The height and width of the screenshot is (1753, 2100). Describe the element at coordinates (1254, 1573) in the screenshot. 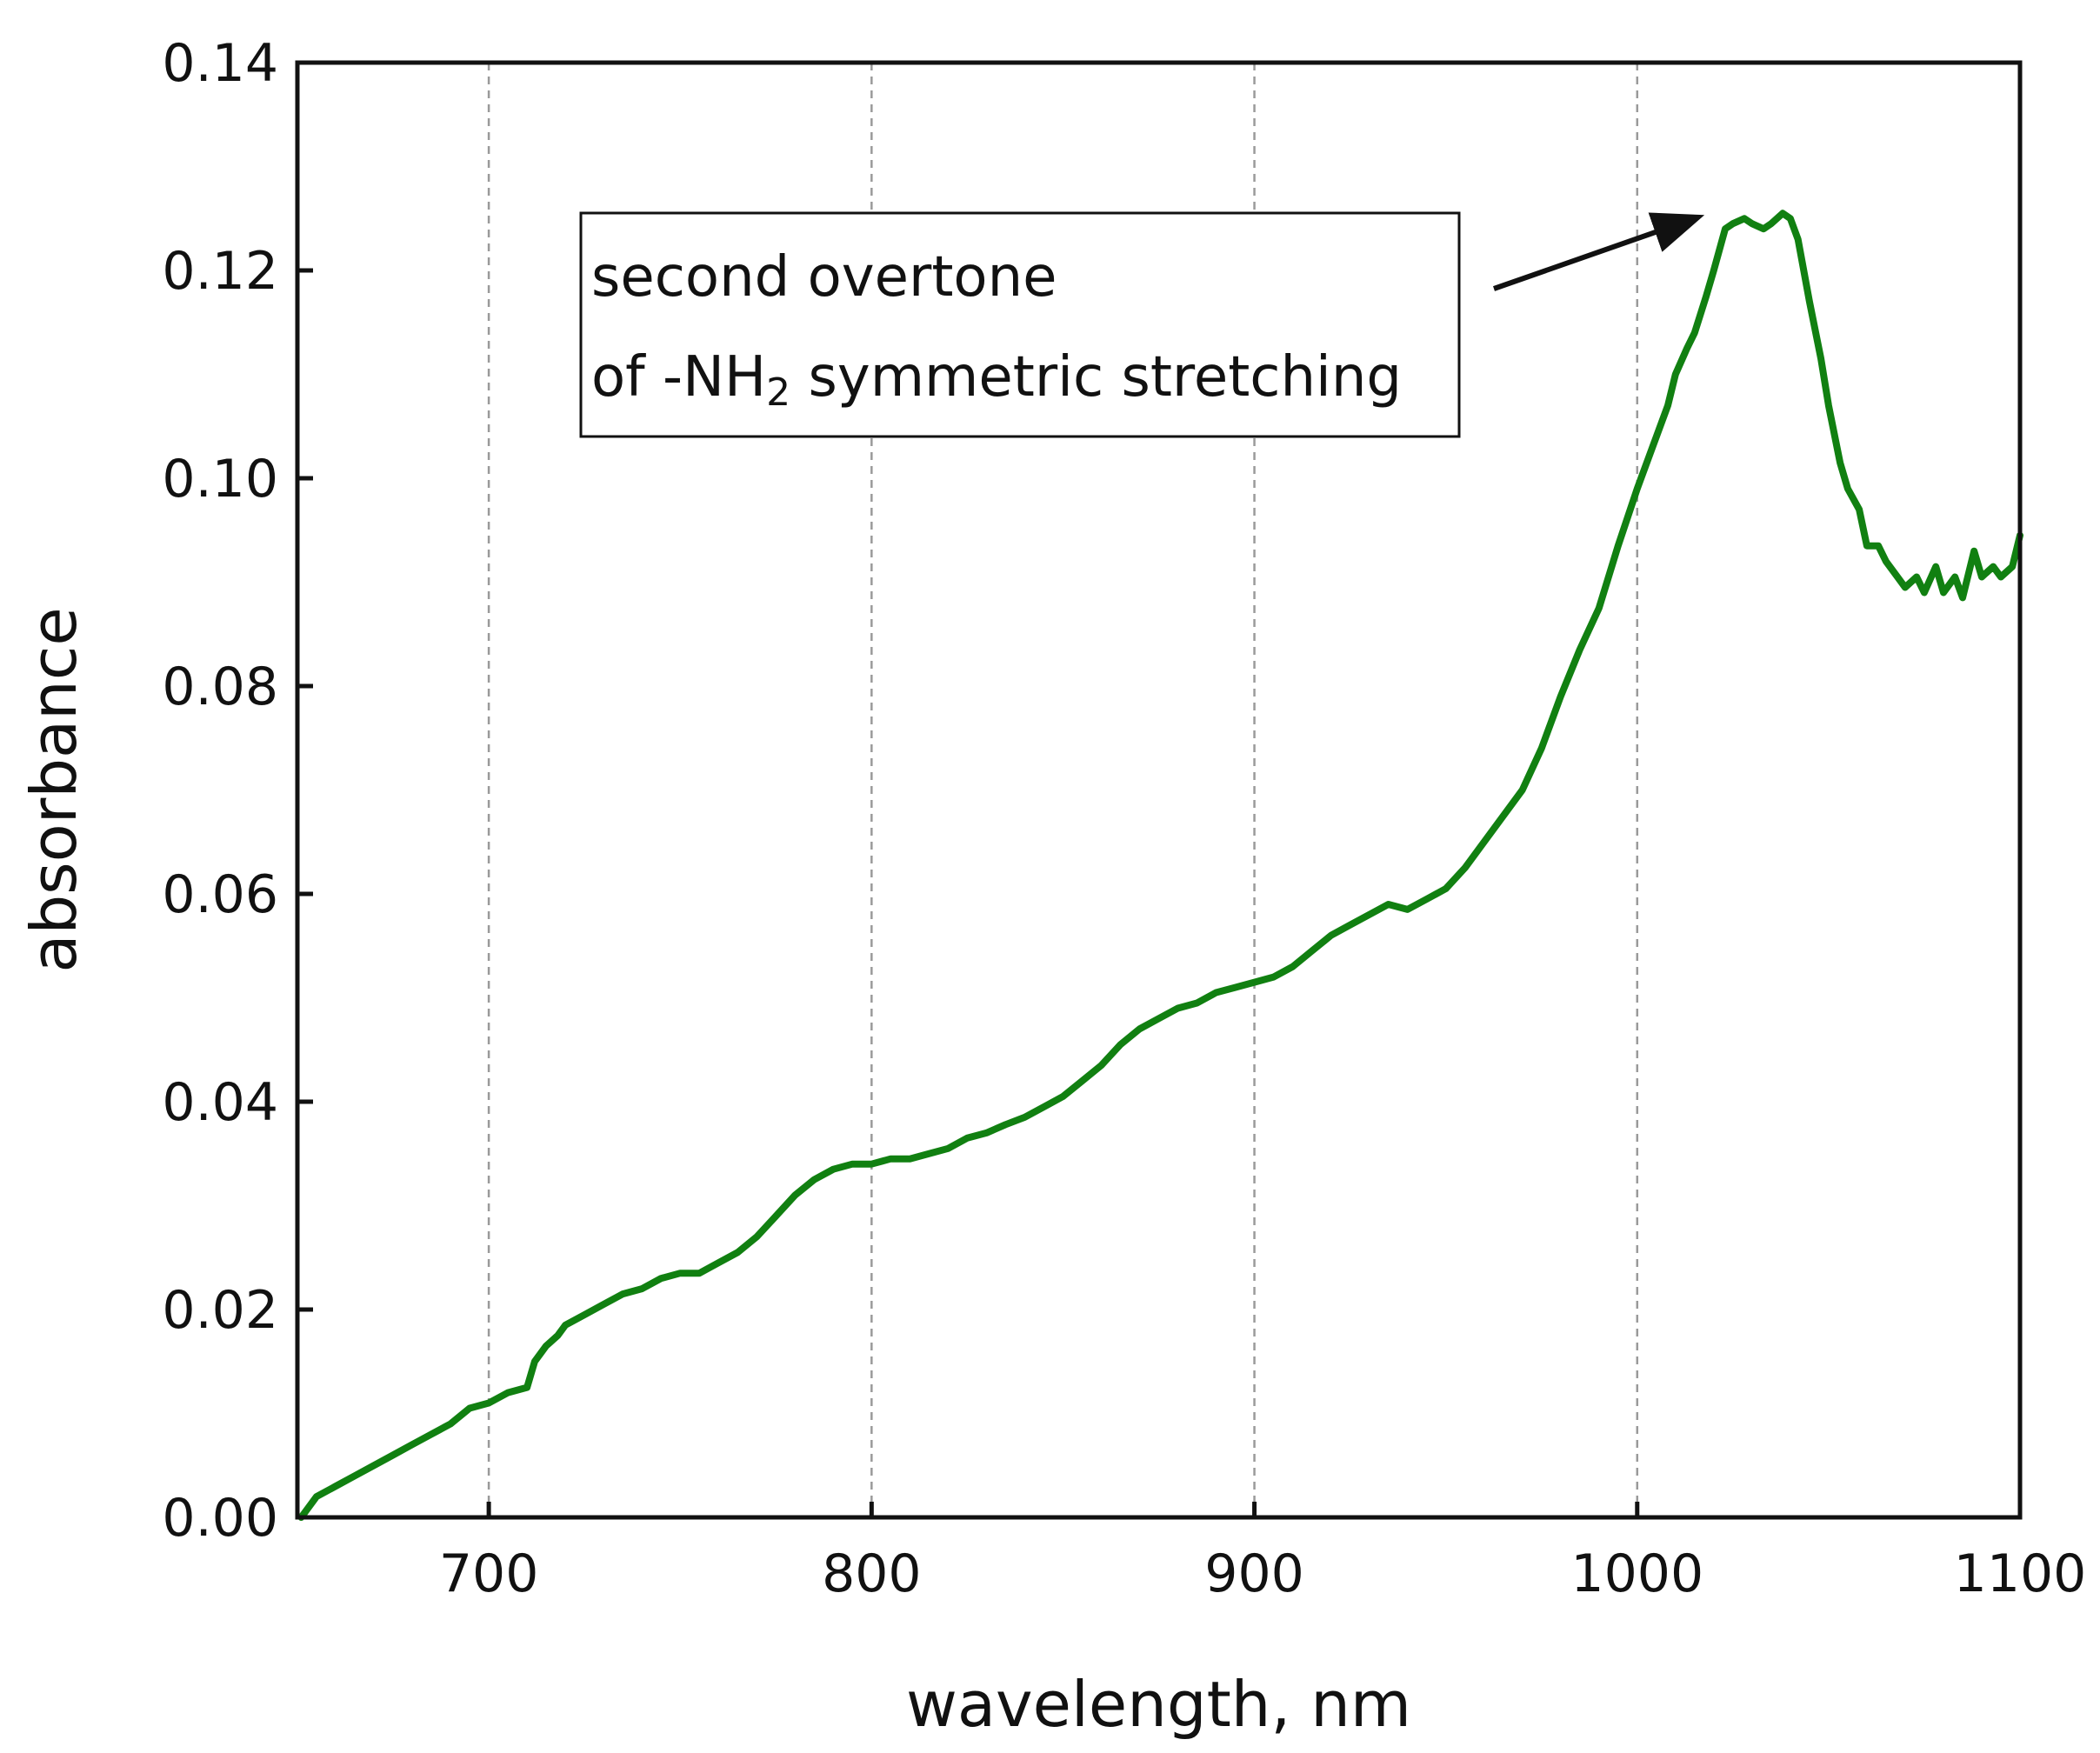

I see `x-tick-label: 900` at that location.